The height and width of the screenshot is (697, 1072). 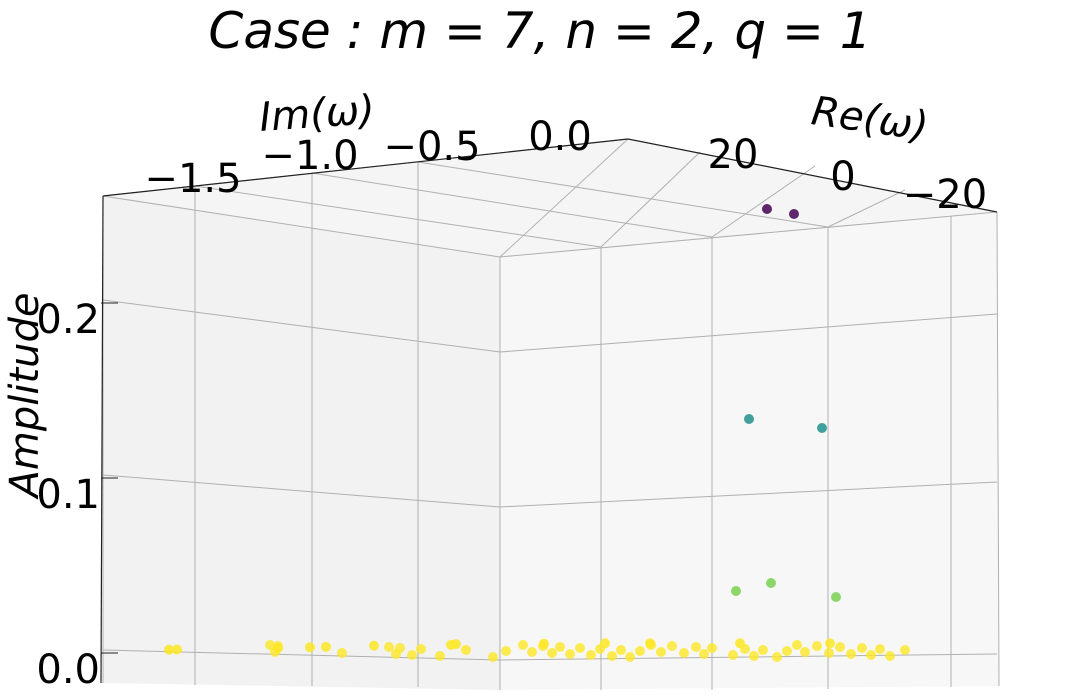 What do you see at coordinates (317, 114) in the screenshot?
I see `y-axis-label: Im(ω)` at bounding box center [317, 114].